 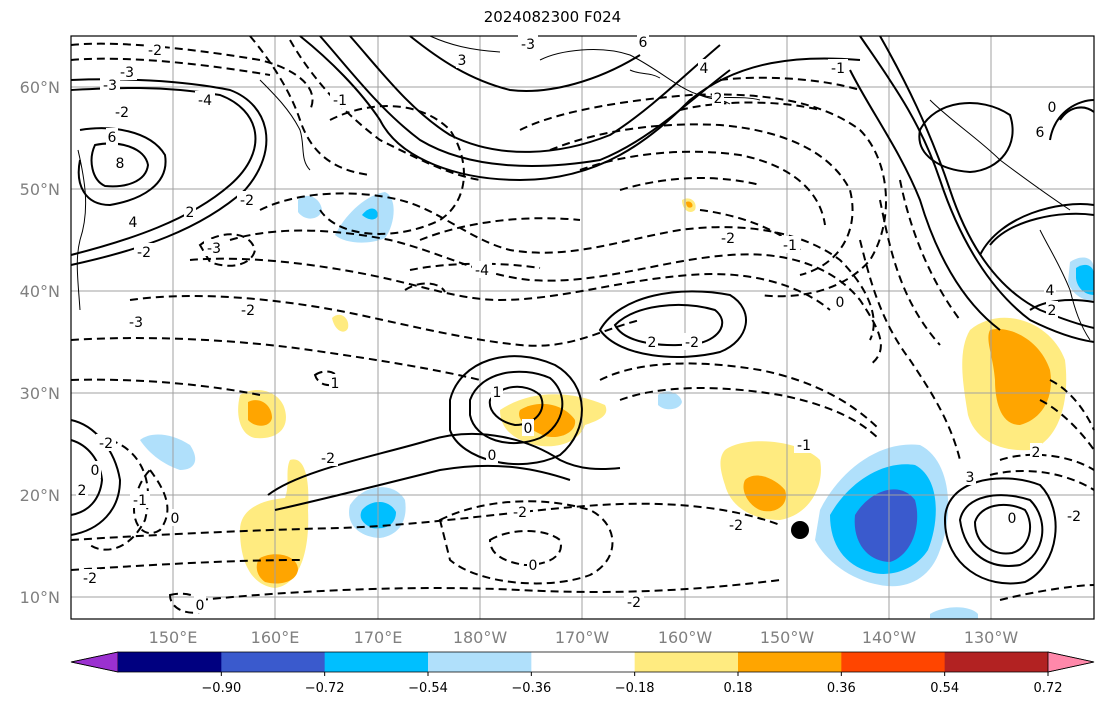 What do you see at coordinates (685, 637) in the screenshot?
I see `lon-label: 160°W` at bounding box center [685, 637].